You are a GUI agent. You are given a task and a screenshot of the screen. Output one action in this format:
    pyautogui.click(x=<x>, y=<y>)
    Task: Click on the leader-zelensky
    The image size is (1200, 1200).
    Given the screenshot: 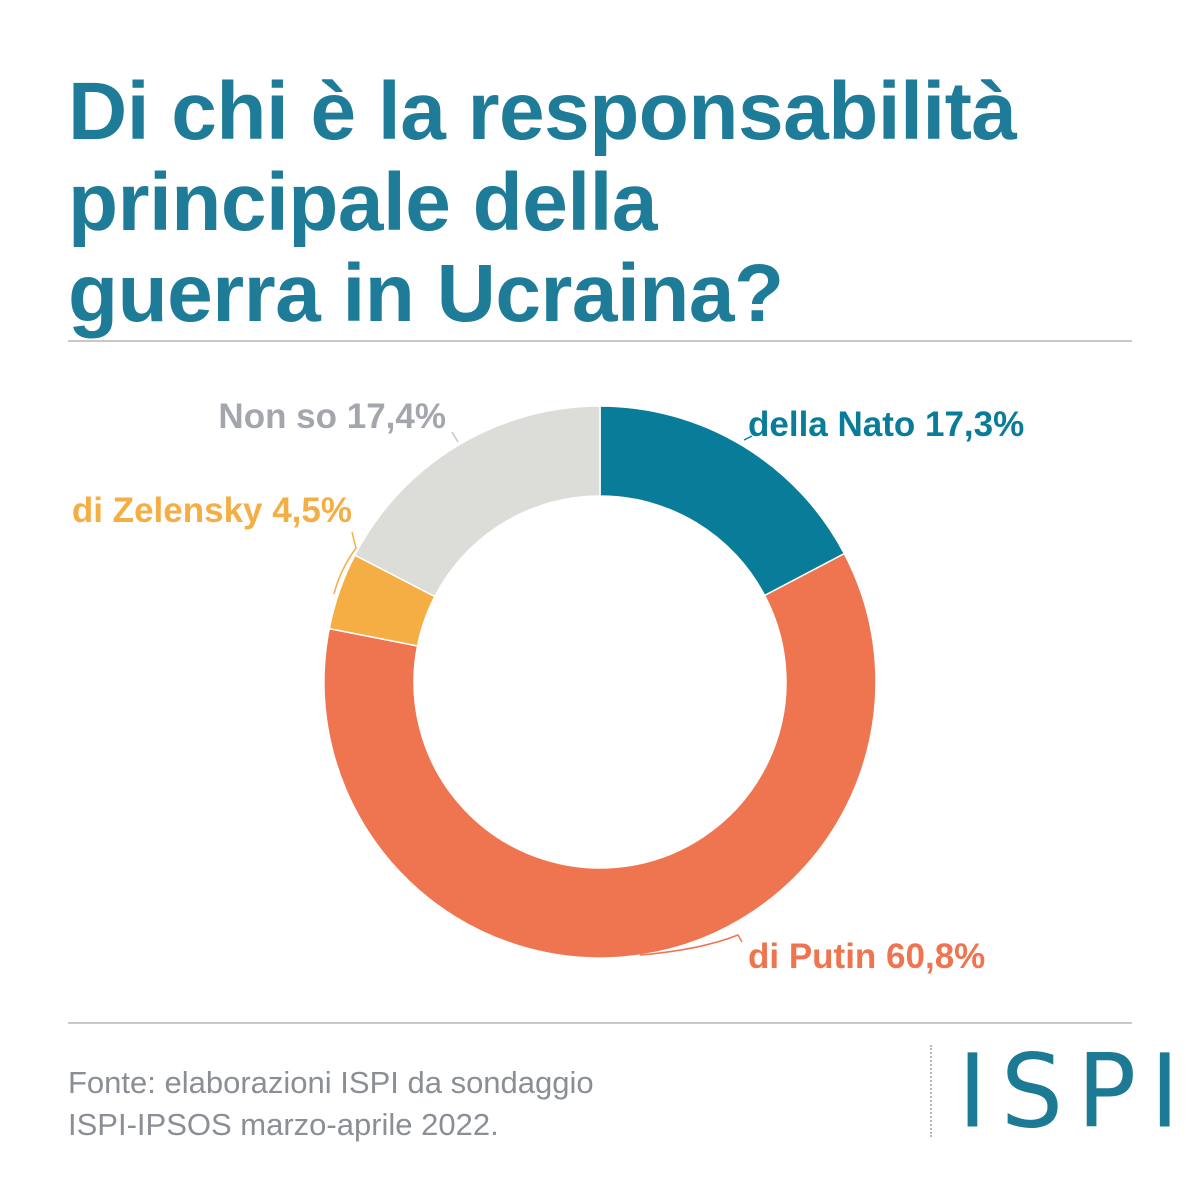 What is the action you would take?
    pyautogui.click(x=345, y=563)
    